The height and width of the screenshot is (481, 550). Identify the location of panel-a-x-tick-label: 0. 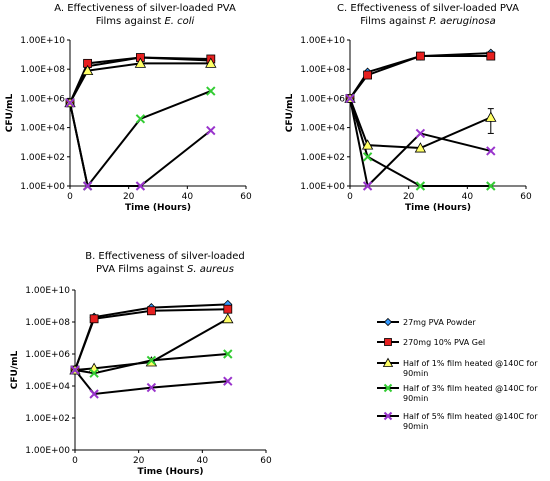
(70, 197).